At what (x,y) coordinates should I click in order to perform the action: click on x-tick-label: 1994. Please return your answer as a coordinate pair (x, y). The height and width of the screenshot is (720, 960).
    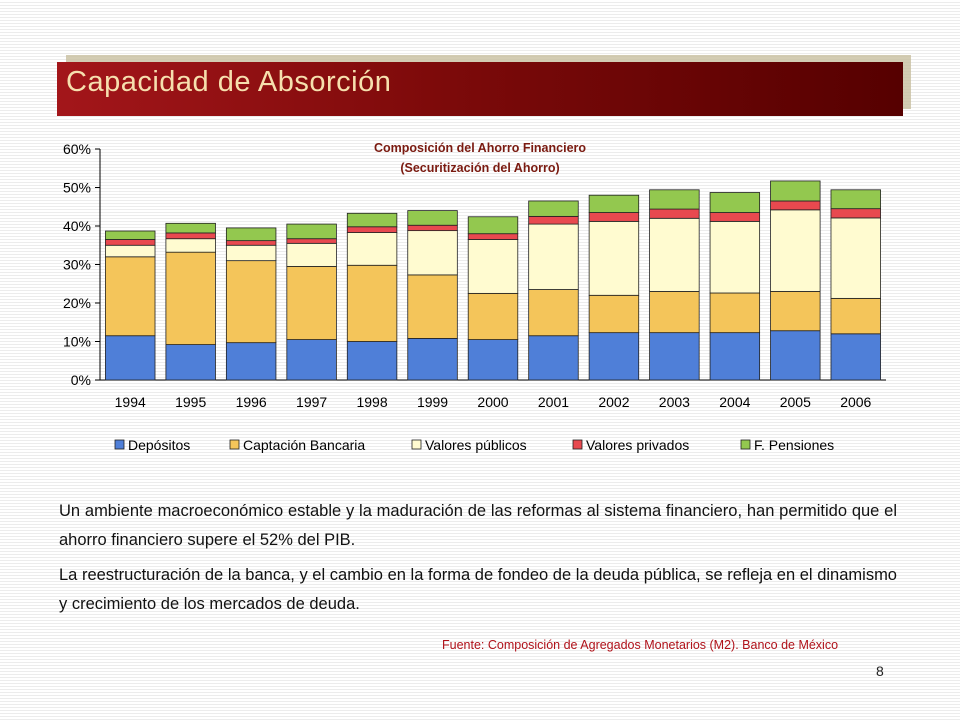
    Looking at the image, I should click on (130, 402).